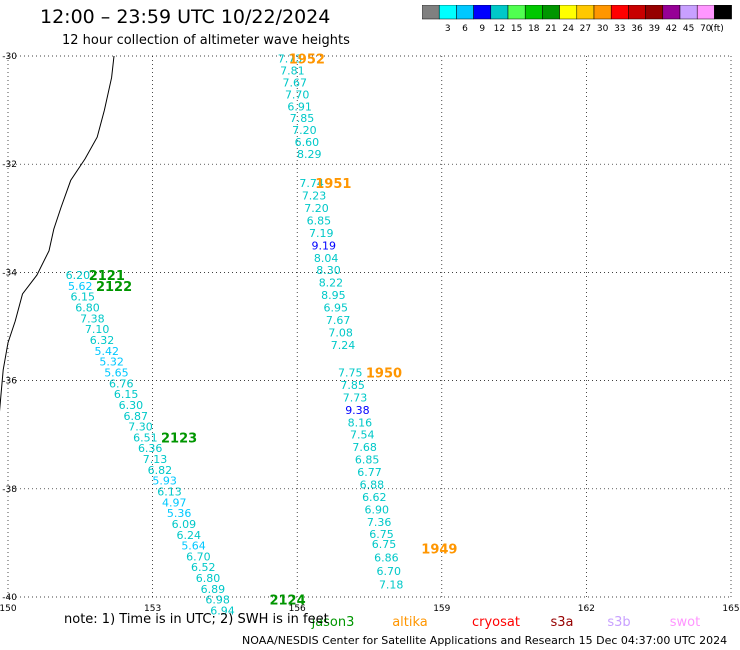 This screenshot has width=740, height=650. I want to click on color-scale-label: 70, so click(706, 29).